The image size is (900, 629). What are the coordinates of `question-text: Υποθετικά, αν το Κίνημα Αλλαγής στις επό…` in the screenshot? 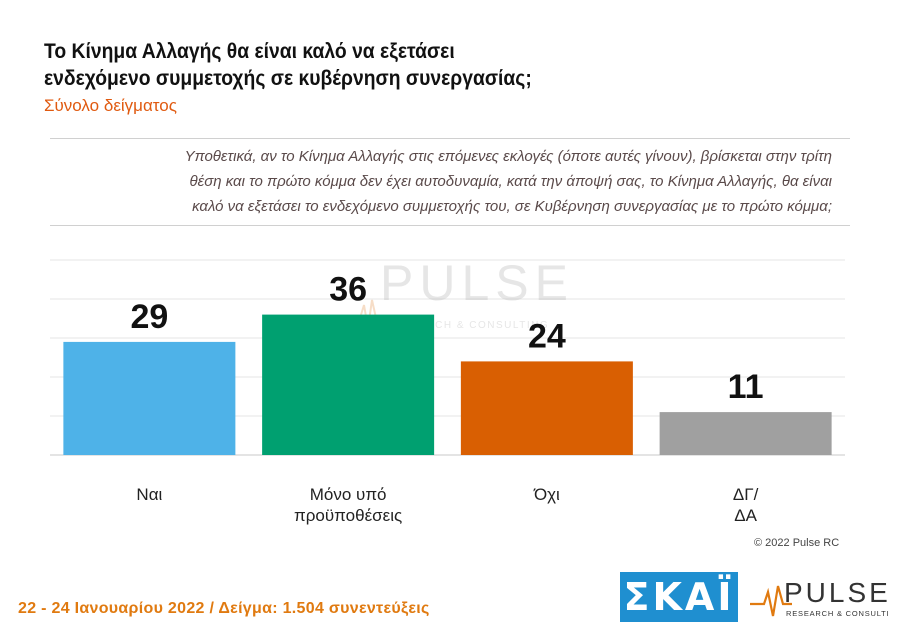 It's located at (446, 181).